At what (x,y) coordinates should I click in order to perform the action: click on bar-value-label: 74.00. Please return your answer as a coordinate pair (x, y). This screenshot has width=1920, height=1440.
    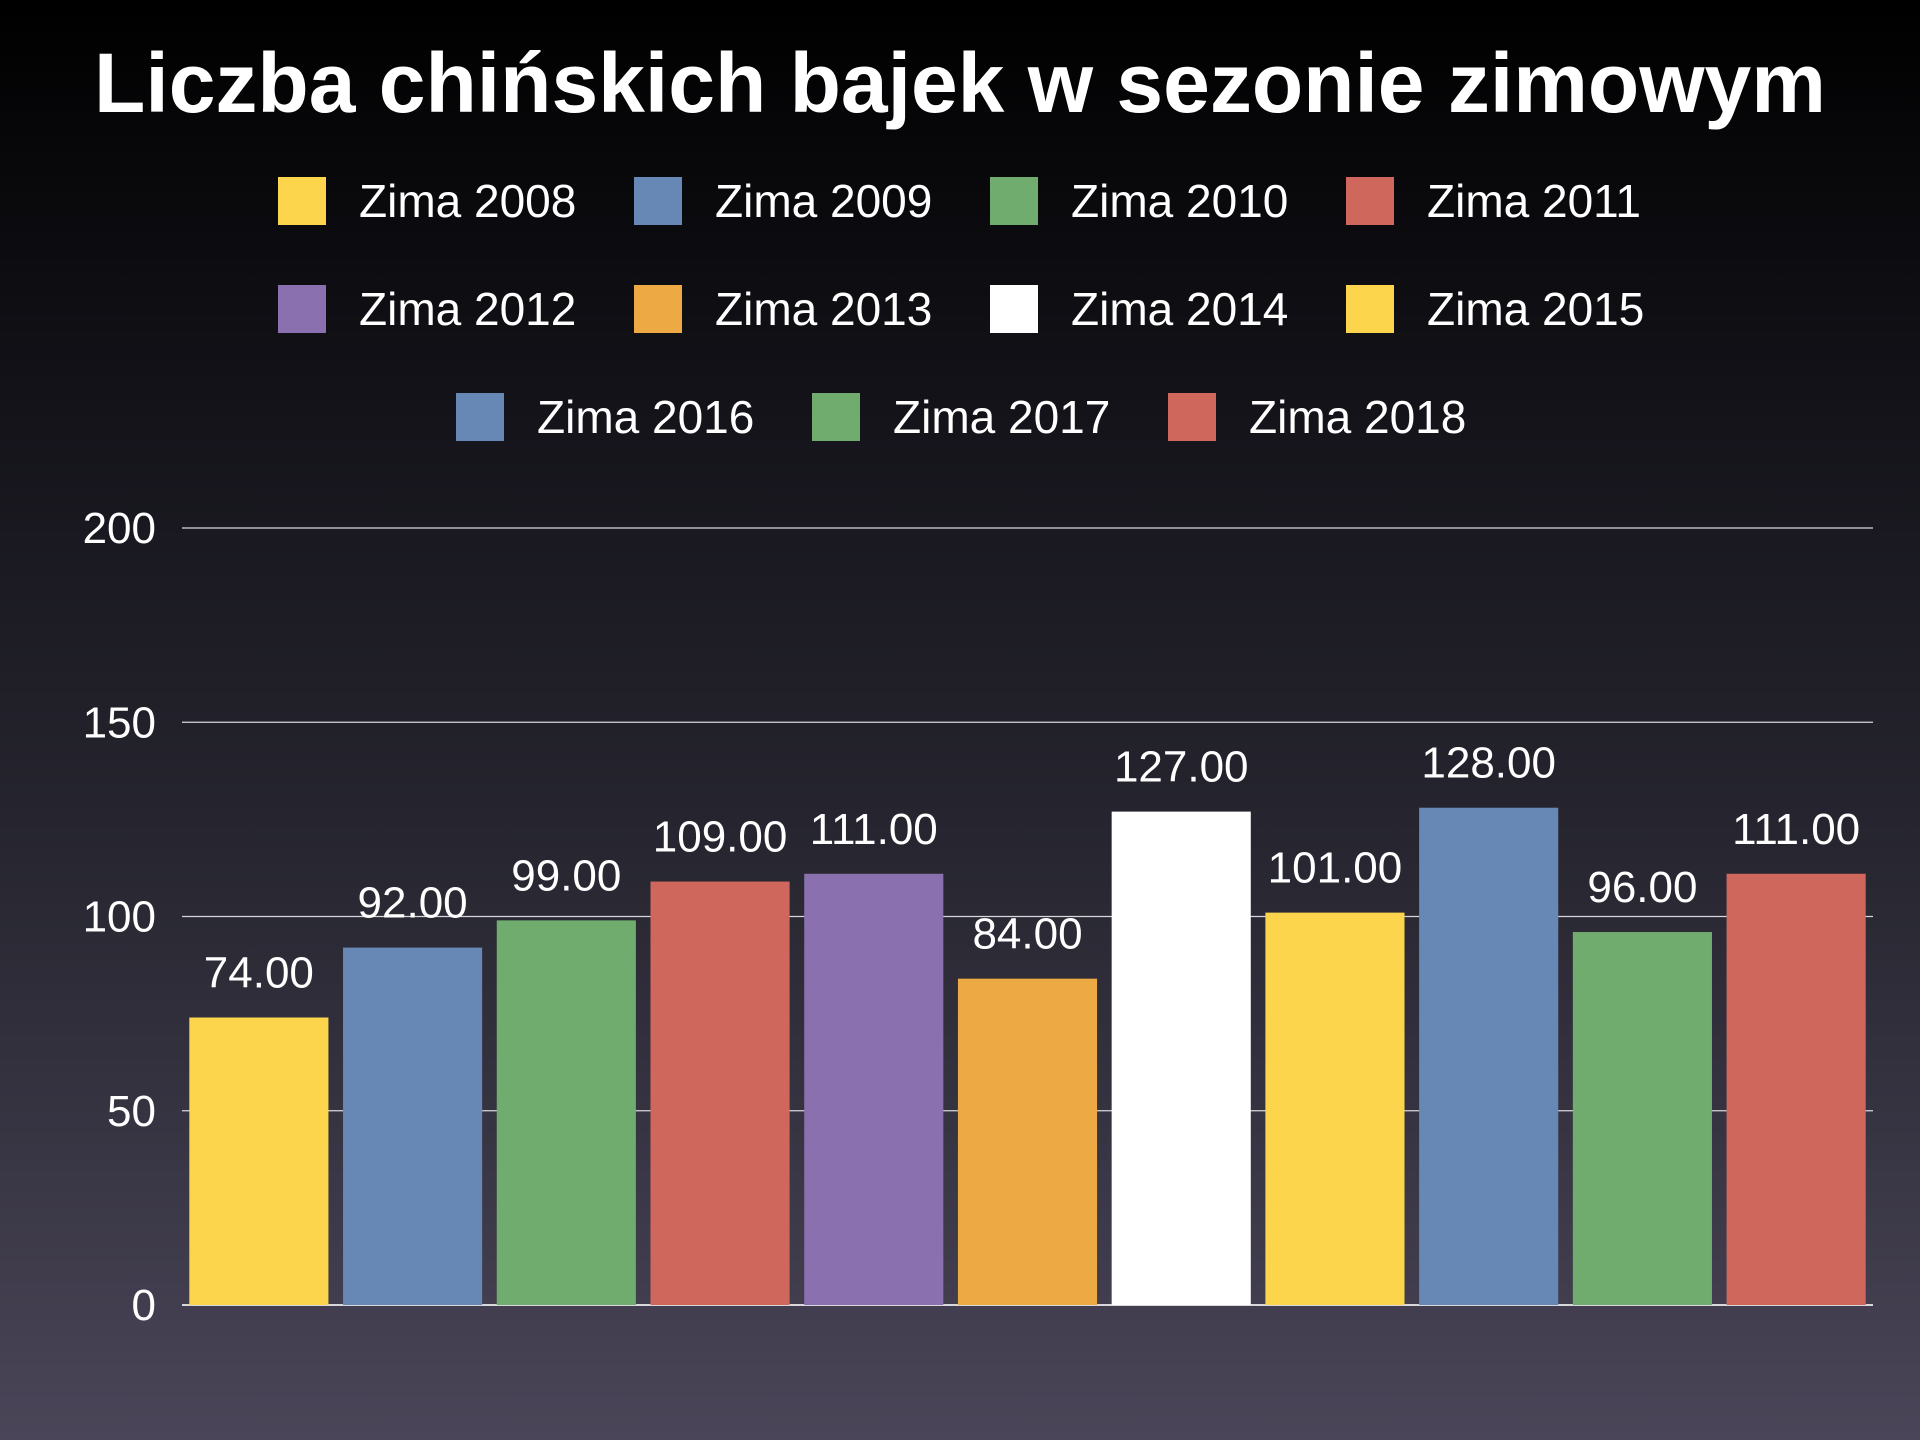
    Looking at the image, I should click on (259, 973).